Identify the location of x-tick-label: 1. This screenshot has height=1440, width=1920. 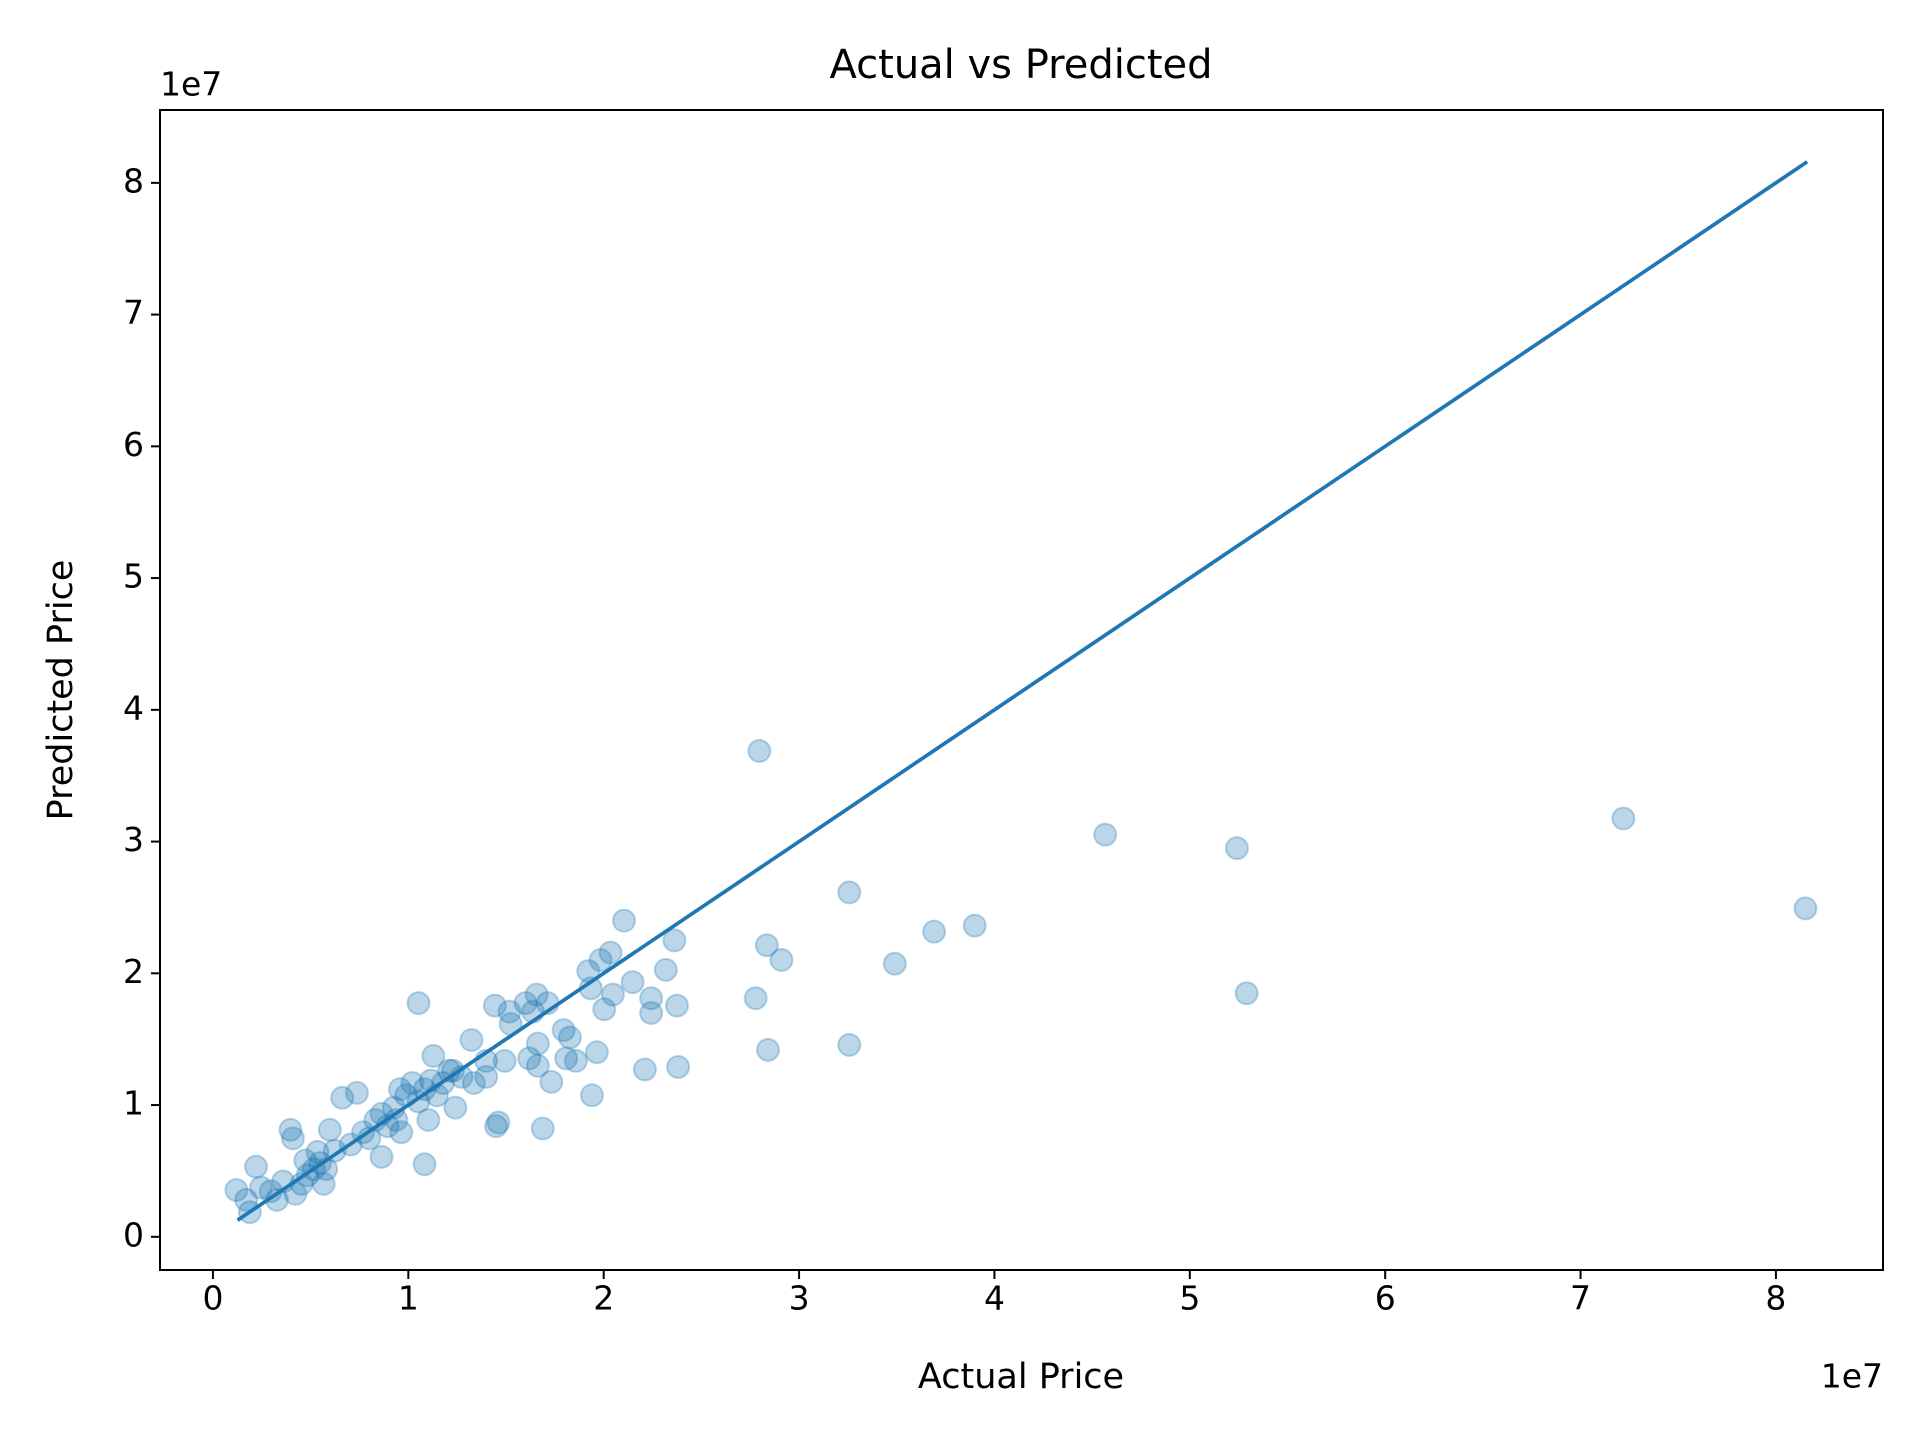
(408, 1298).